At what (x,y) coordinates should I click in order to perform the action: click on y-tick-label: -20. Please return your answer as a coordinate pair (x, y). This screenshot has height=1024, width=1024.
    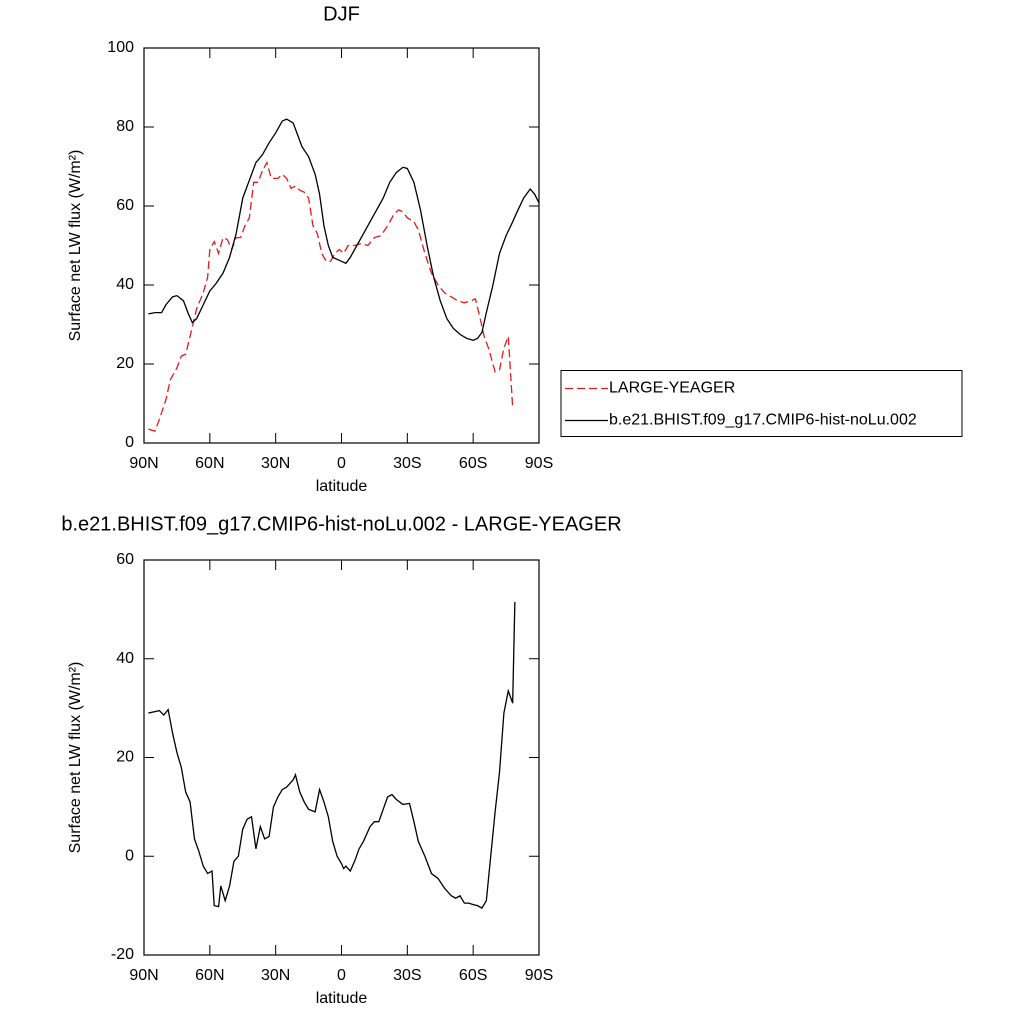
    Looking at the image, I should click on (122, 954).